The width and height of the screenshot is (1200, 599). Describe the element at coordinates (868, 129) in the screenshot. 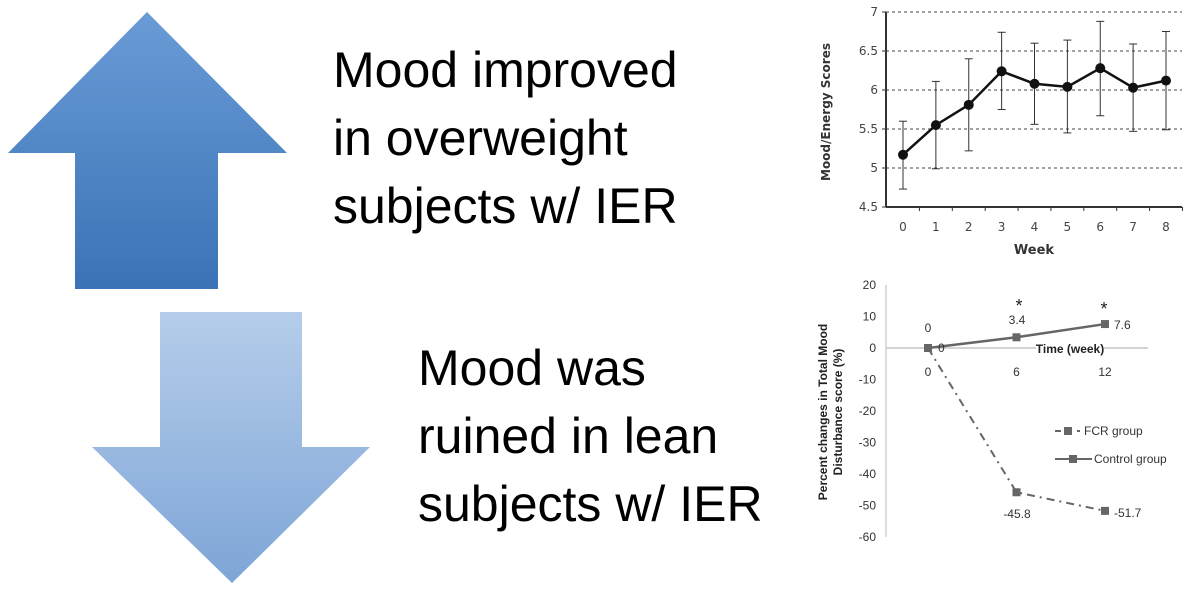

I see `y-tick-label: 5.5` at that location.